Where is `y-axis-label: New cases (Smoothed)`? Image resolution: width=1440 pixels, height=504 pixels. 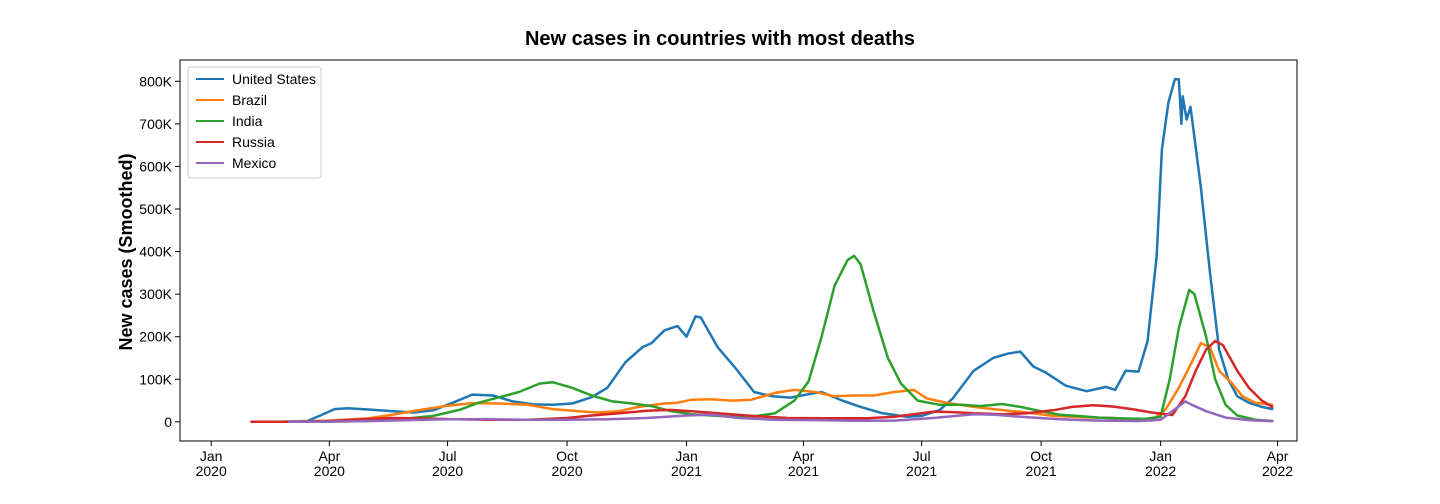 y-axis-label: New cases (Smoothed) is located at coordinates (126, 251).